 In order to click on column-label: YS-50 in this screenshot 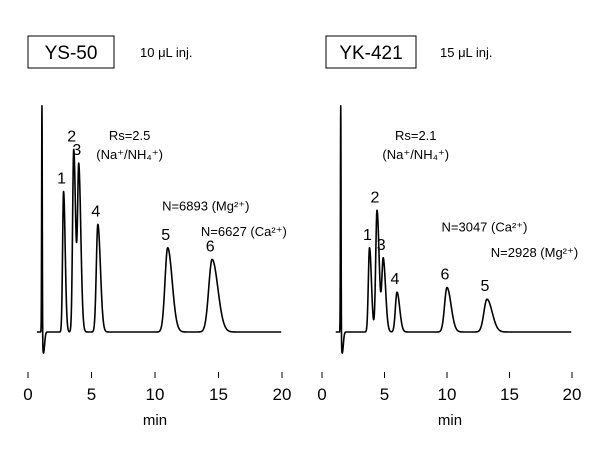, I will do `click(71, 53)`.